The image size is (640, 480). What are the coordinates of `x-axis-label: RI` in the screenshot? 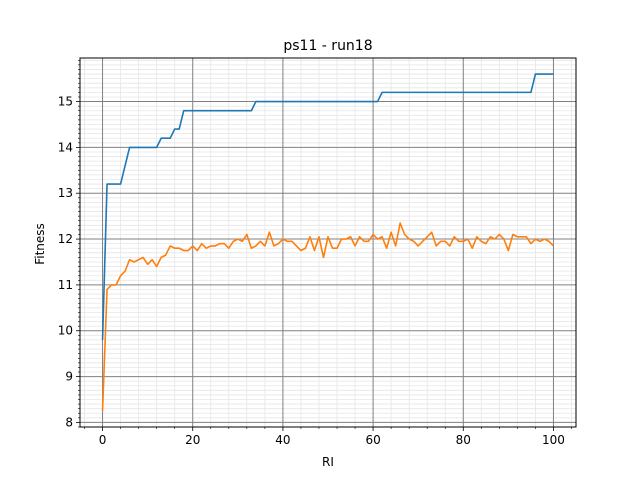 It's located at (328, 462).